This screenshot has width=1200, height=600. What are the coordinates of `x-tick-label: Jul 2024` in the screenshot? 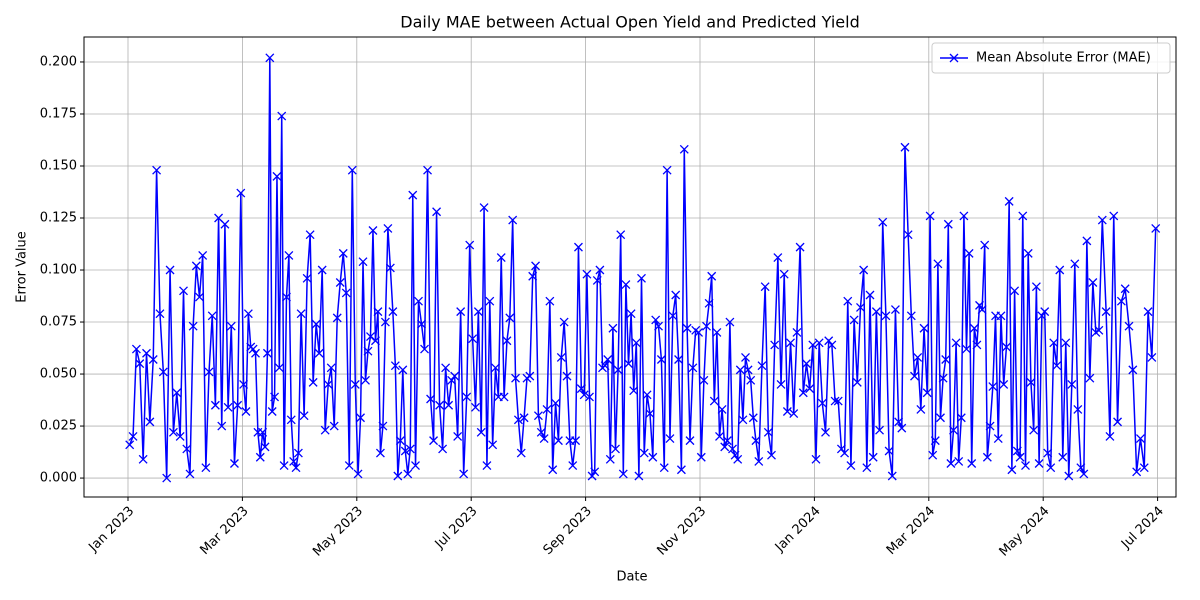 It's located at (1142, 528).